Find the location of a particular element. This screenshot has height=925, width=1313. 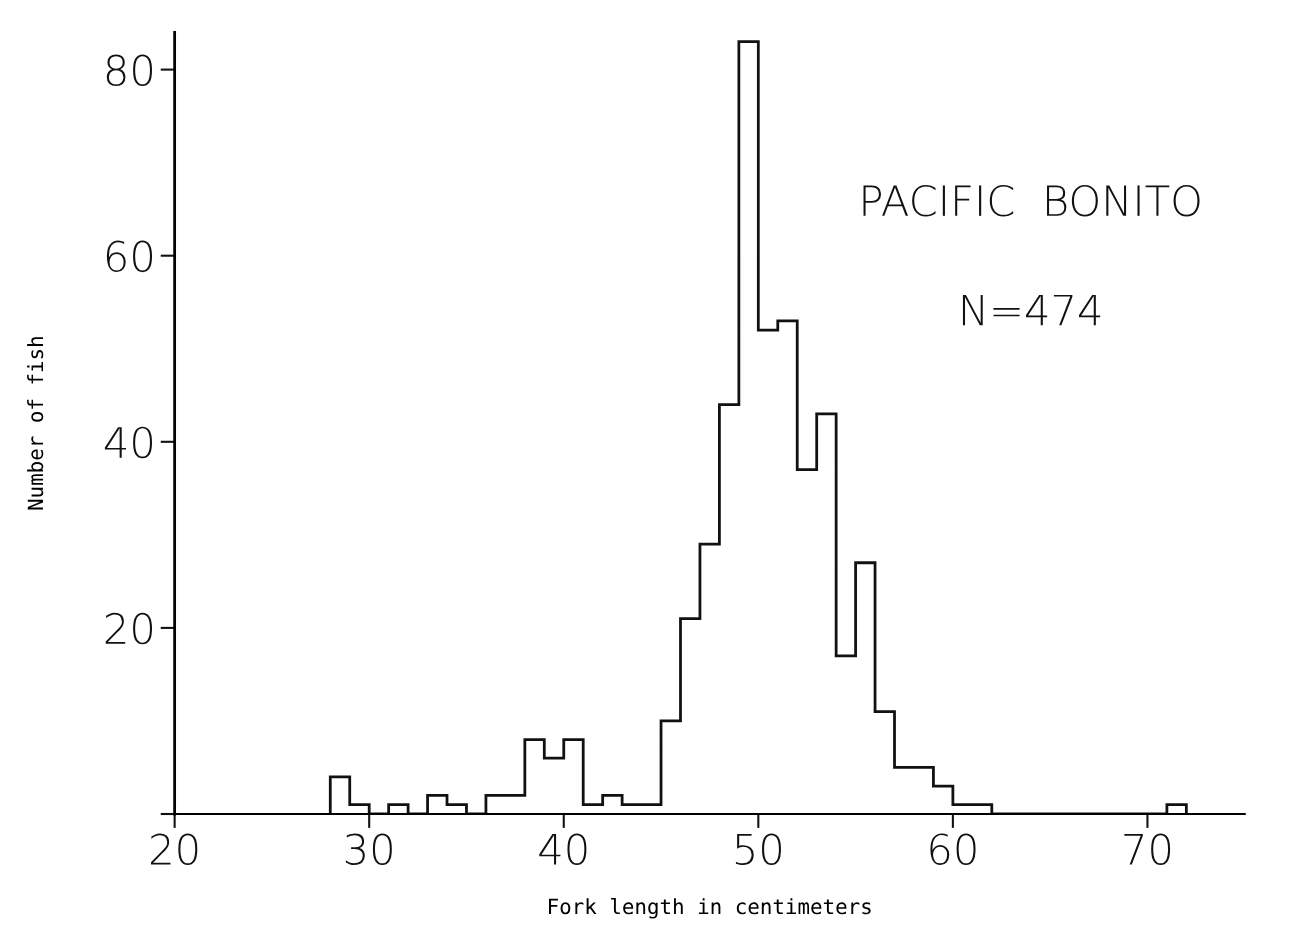

x-tick-label: 40 is located at coordinates (563, 849).